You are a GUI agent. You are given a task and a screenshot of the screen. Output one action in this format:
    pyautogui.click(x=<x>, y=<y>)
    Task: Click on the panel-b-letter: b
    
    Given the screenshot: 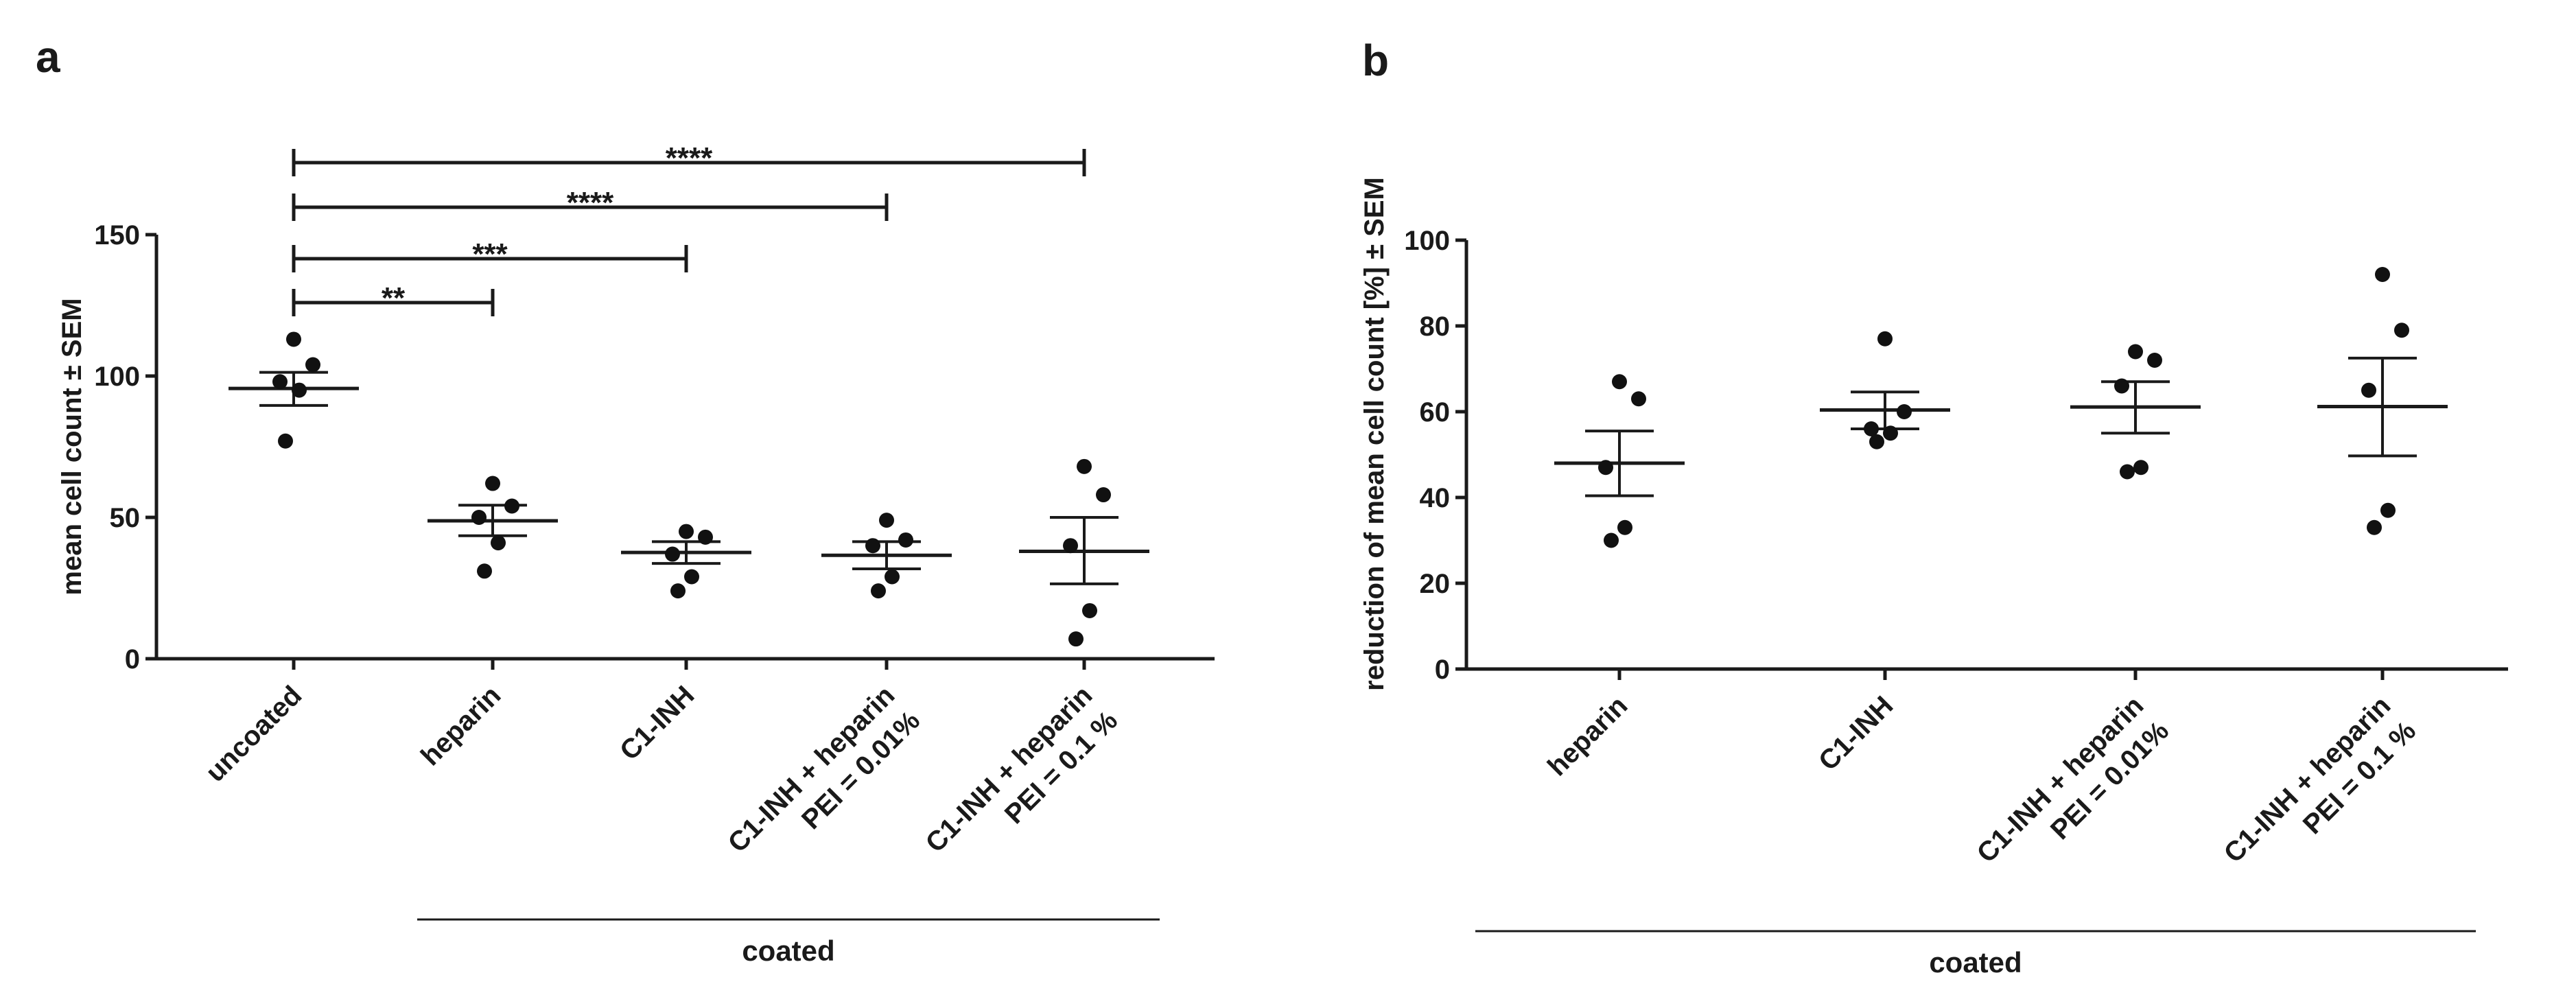 What is the action you would take?
    pyautogui.click(x=1375, y=60)
    